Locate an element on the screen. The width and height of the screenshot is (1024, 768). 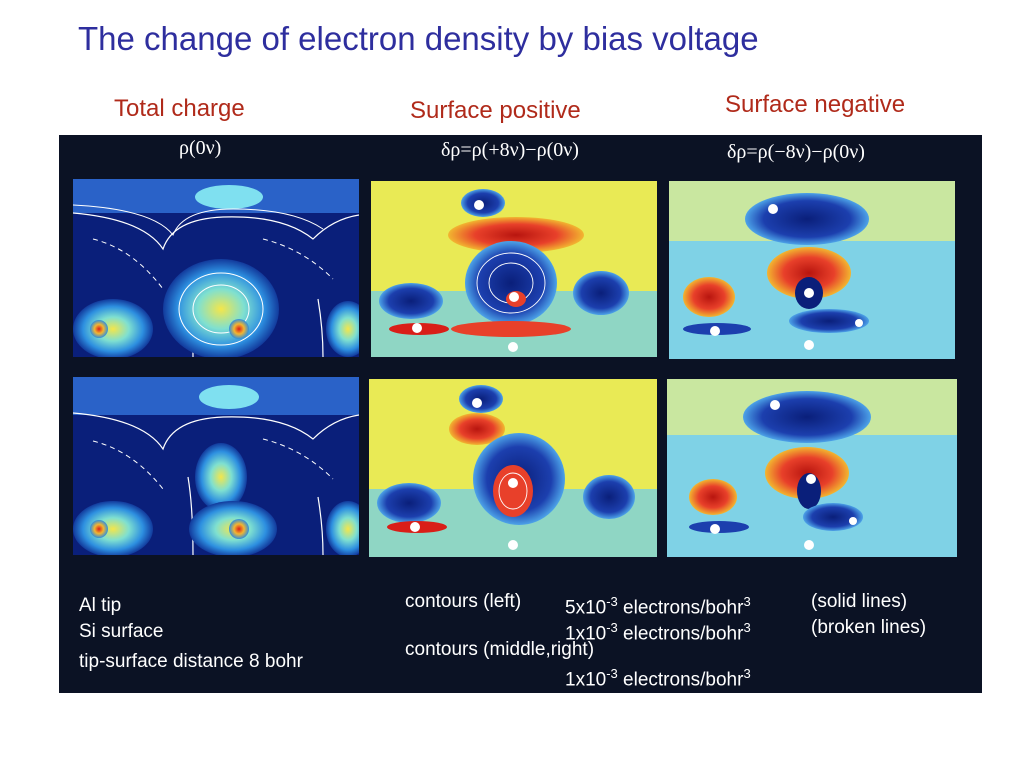
legend-broken-lines: (broken lines) is located at coordinates (869, 627).